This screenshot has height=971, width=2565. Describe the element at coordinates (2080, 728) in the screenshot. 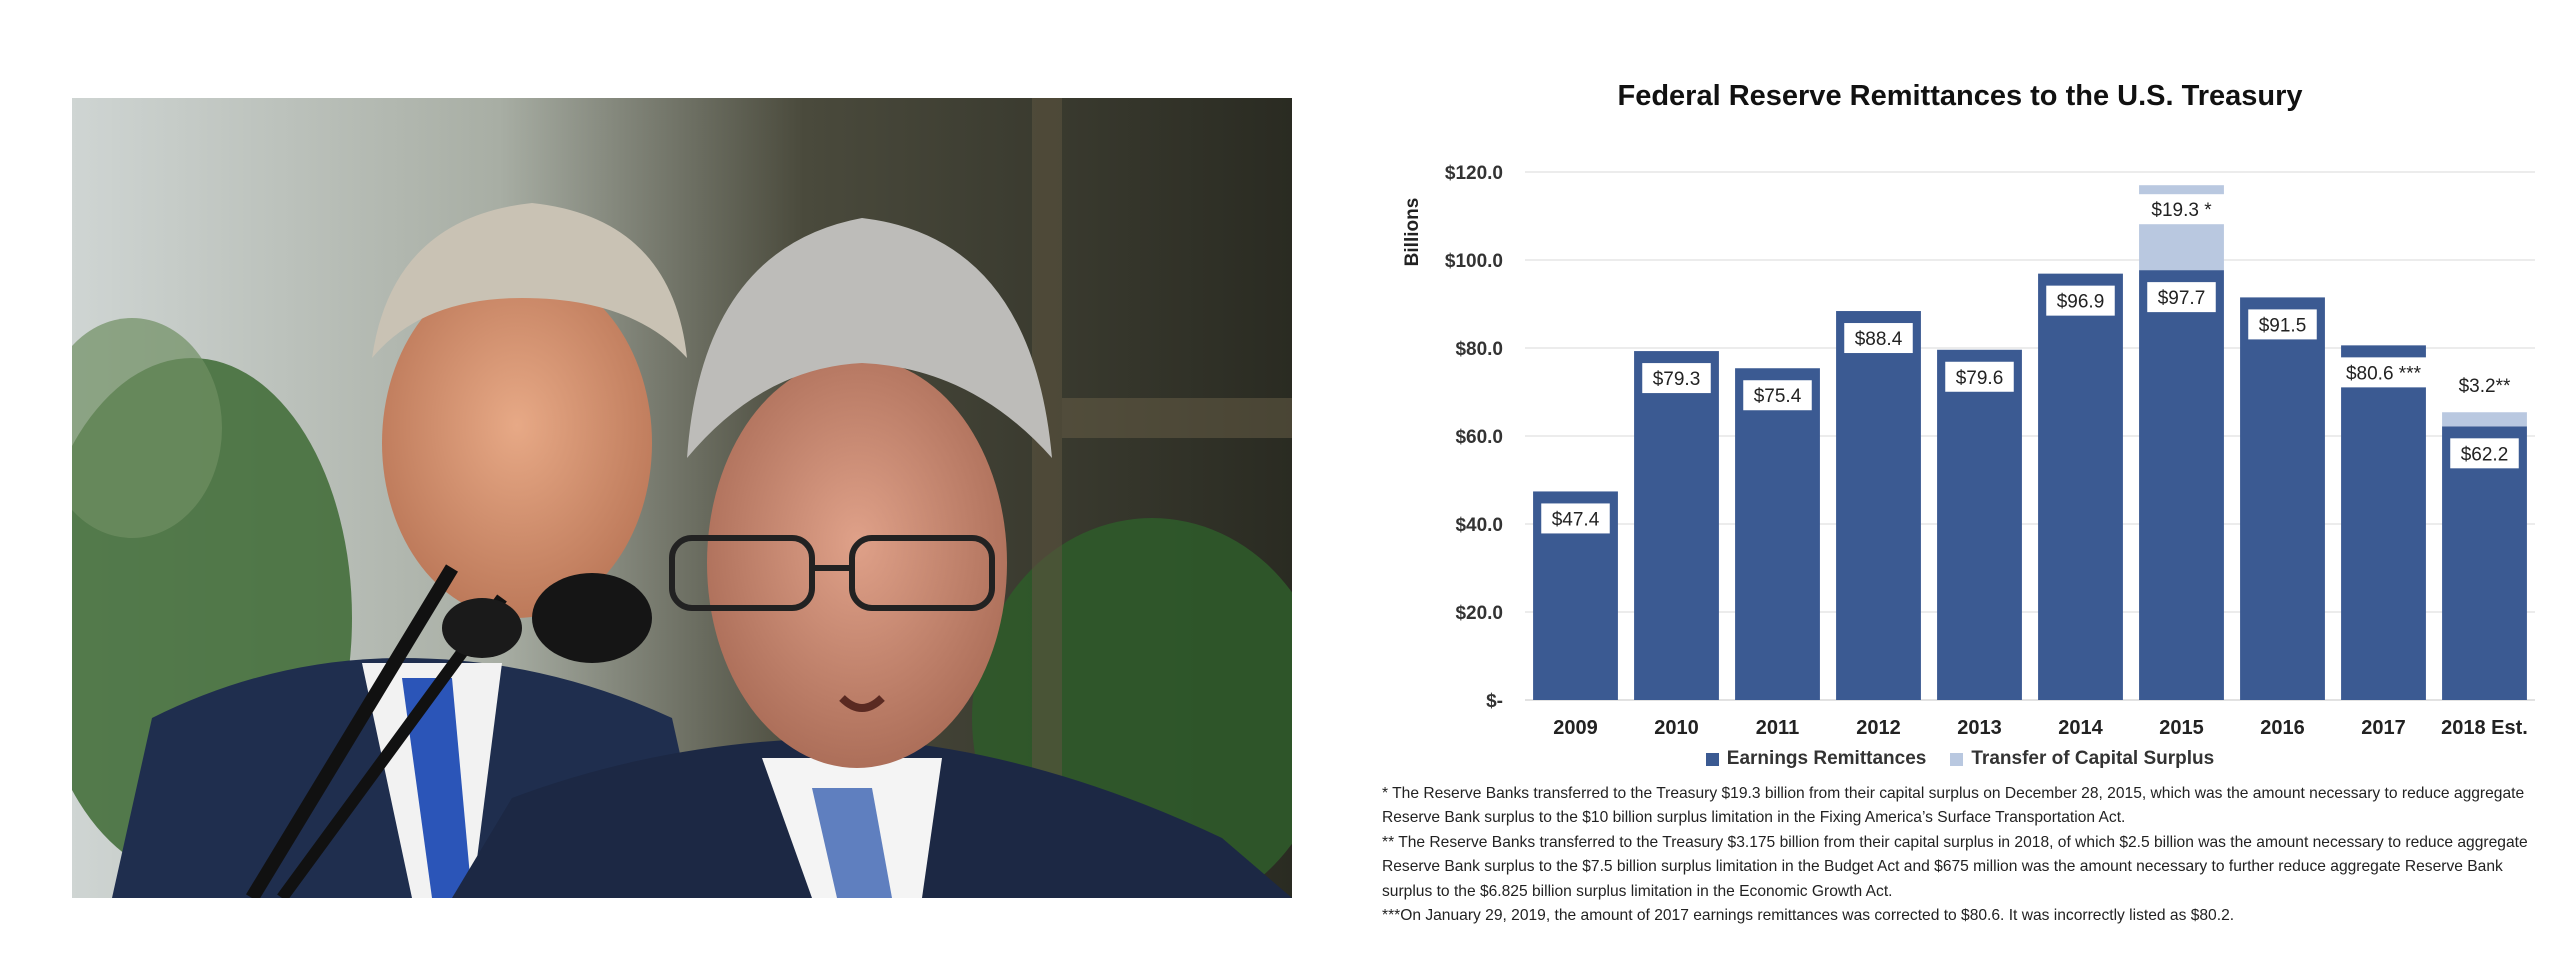

I see `x-tick-label: 2014` at that location.